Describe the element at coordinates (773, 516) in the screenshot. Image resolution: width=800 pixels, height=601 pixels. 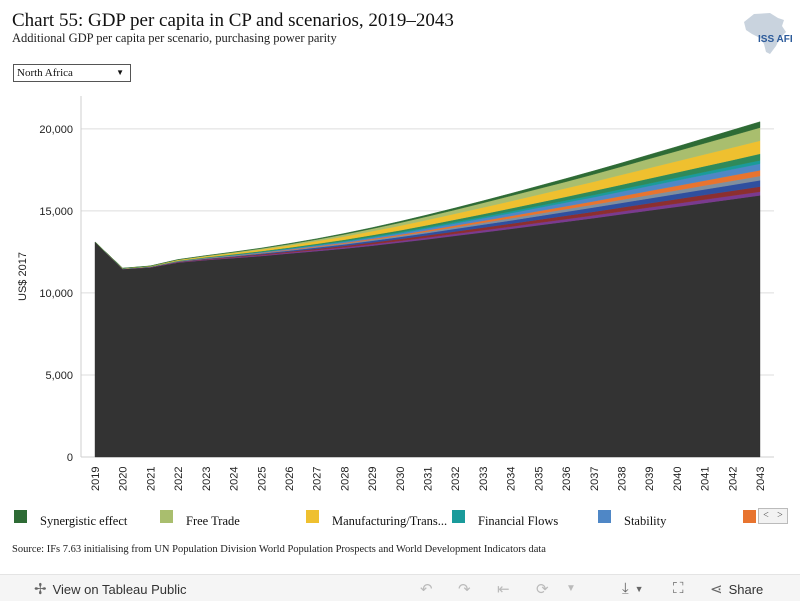
I see `legend-pager: < >` at that location.